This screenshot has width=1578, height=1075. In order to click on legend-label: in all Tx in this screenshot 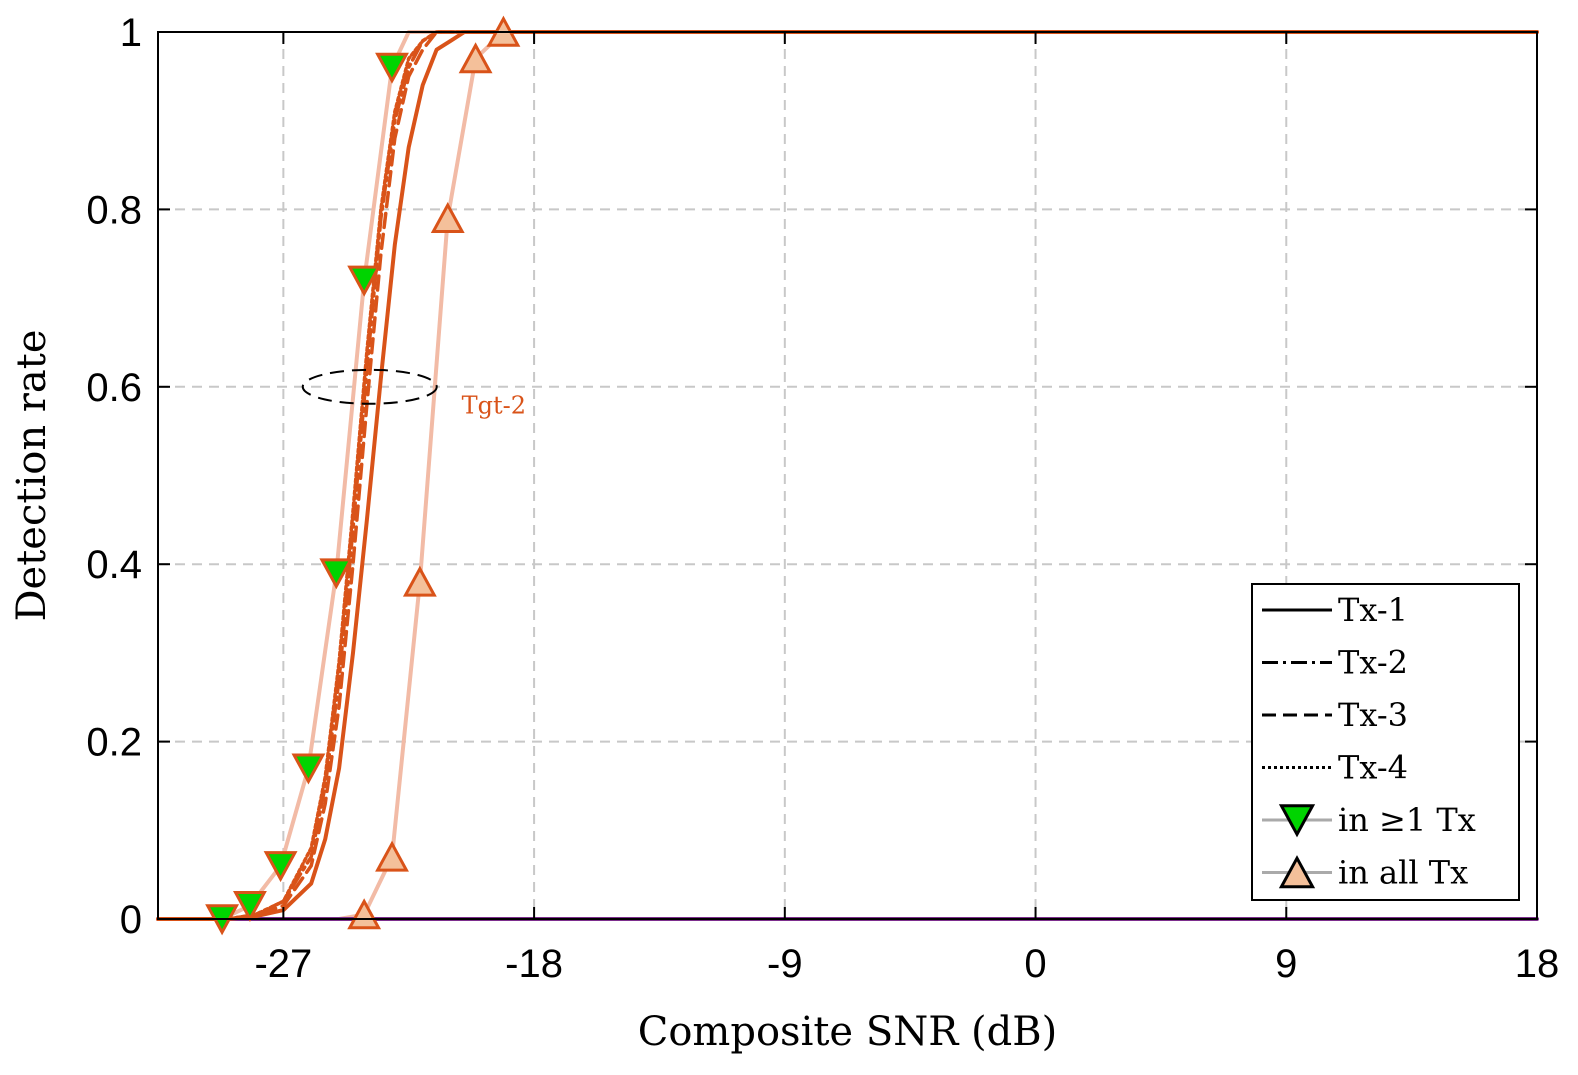, I will do `click(1403, 873)`.